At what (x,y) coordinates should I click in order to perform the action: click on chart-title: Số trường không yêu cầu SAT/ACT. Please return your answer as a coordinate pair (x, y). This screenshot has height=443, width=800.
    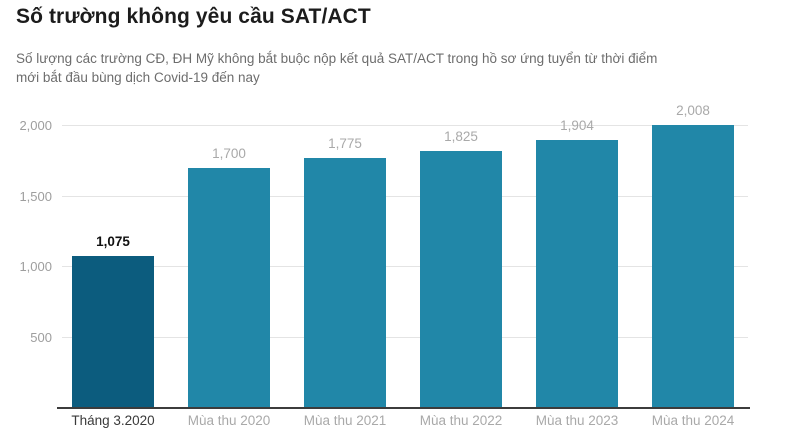
    Looking at the image, I should click on (193, 16).